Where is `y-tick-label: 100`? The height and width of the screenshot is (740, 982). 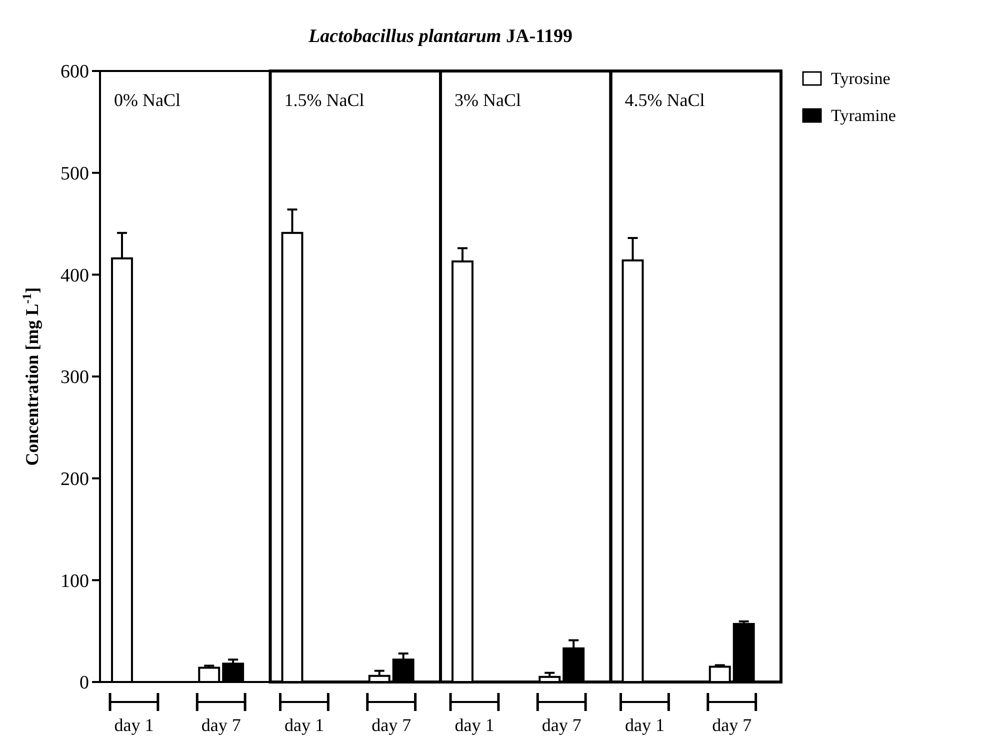 y-tick-label: 100 is located at coordinates (74, 581).